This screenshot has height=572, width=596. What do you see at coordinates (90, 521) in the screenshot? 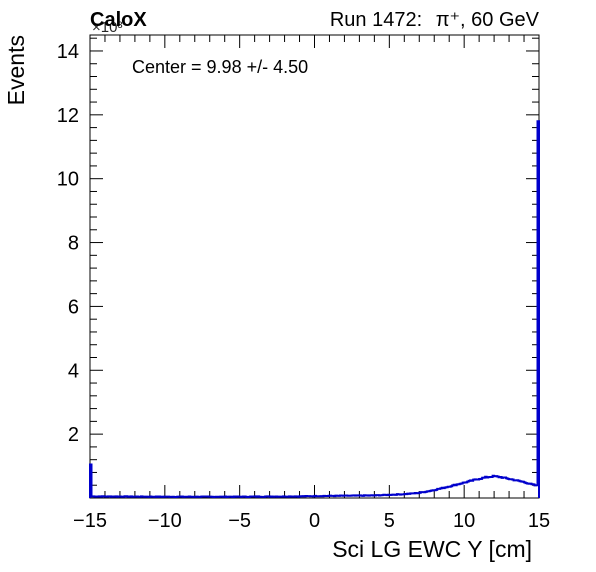
I see `x-tick-label: −15` at bounding box center [90, 521].